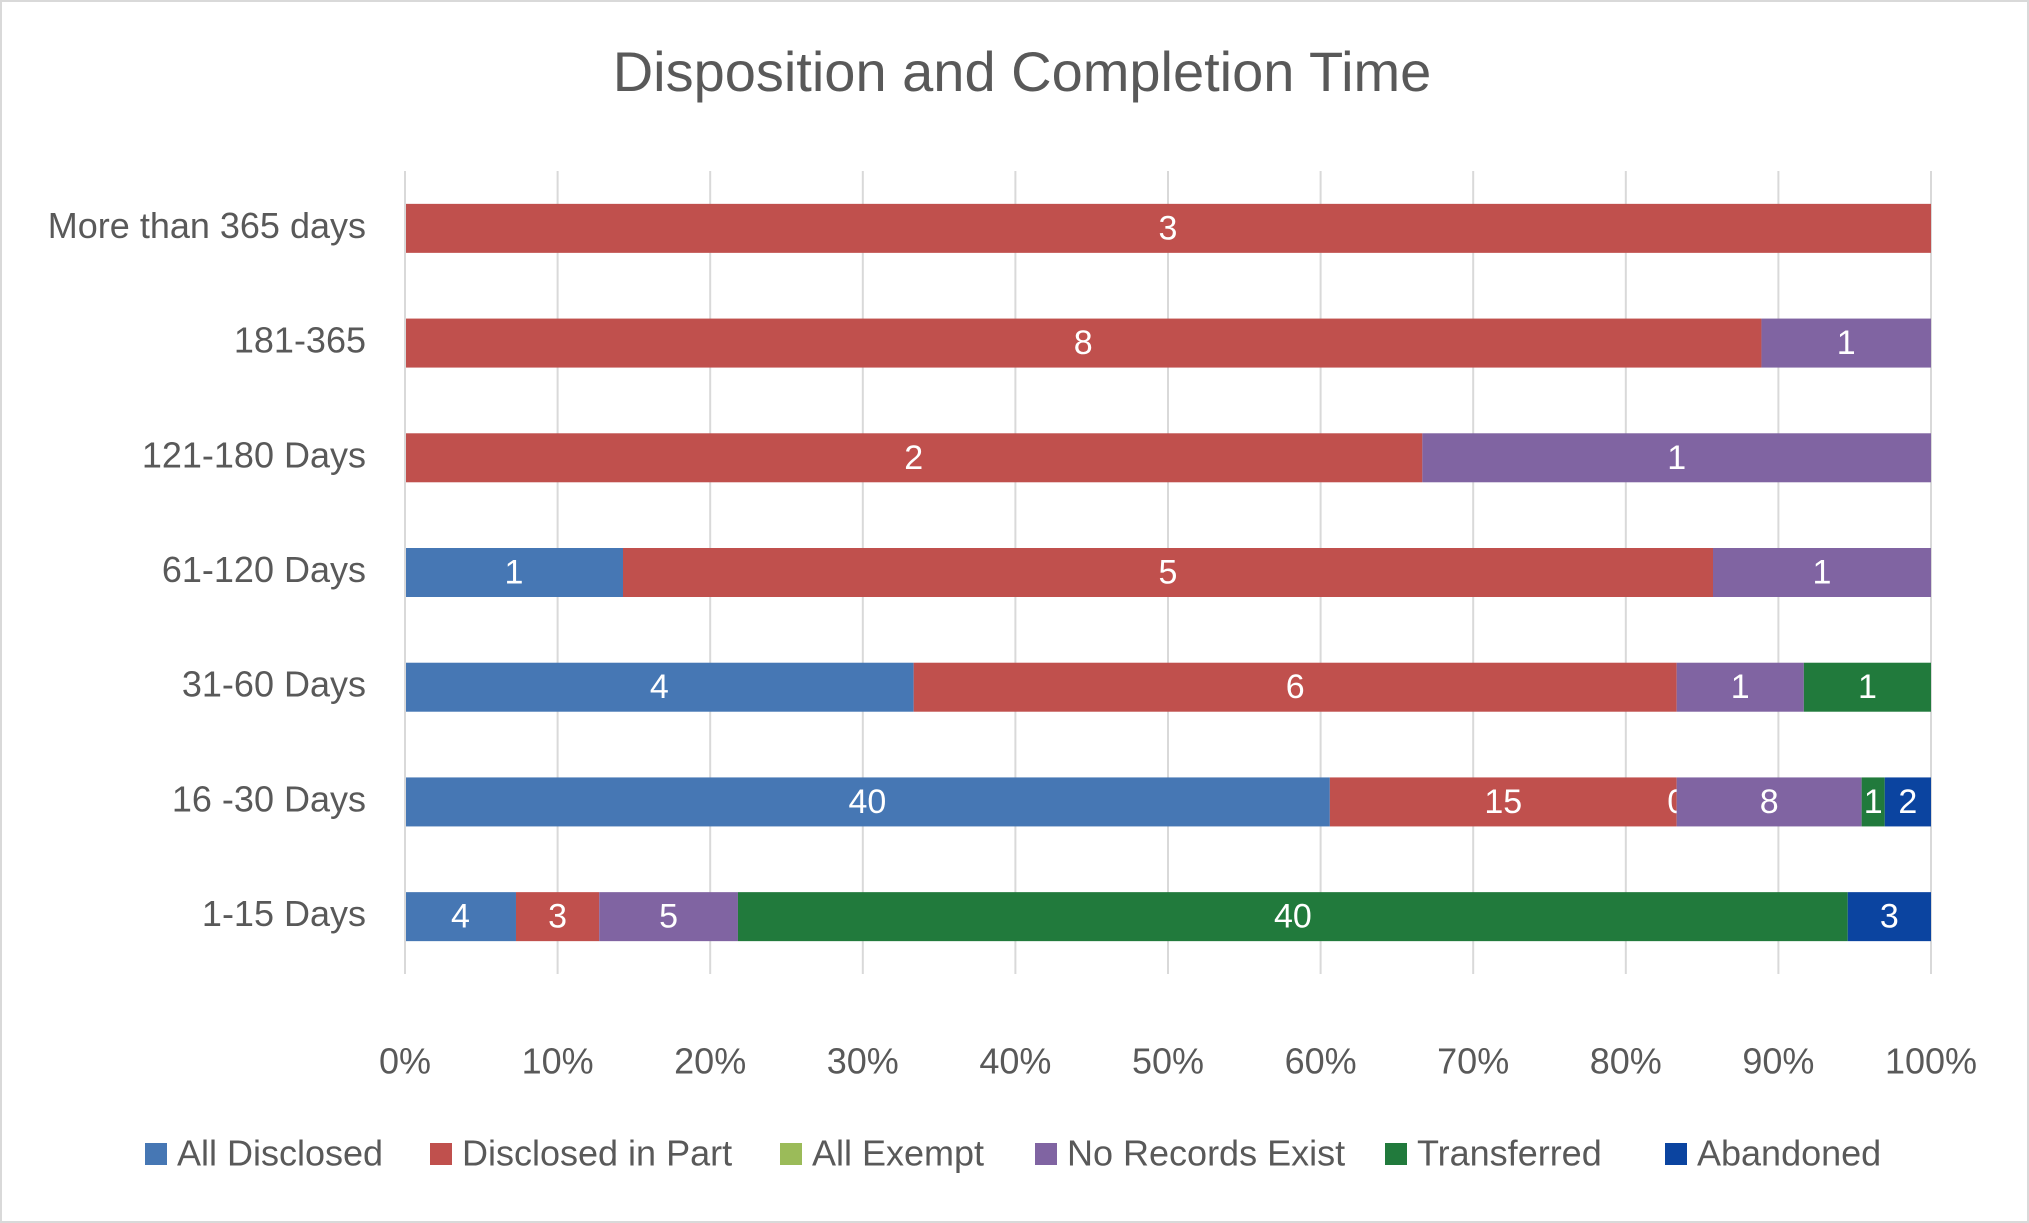  I want to click on legend-label: All Exempt, so click(898, 1153).